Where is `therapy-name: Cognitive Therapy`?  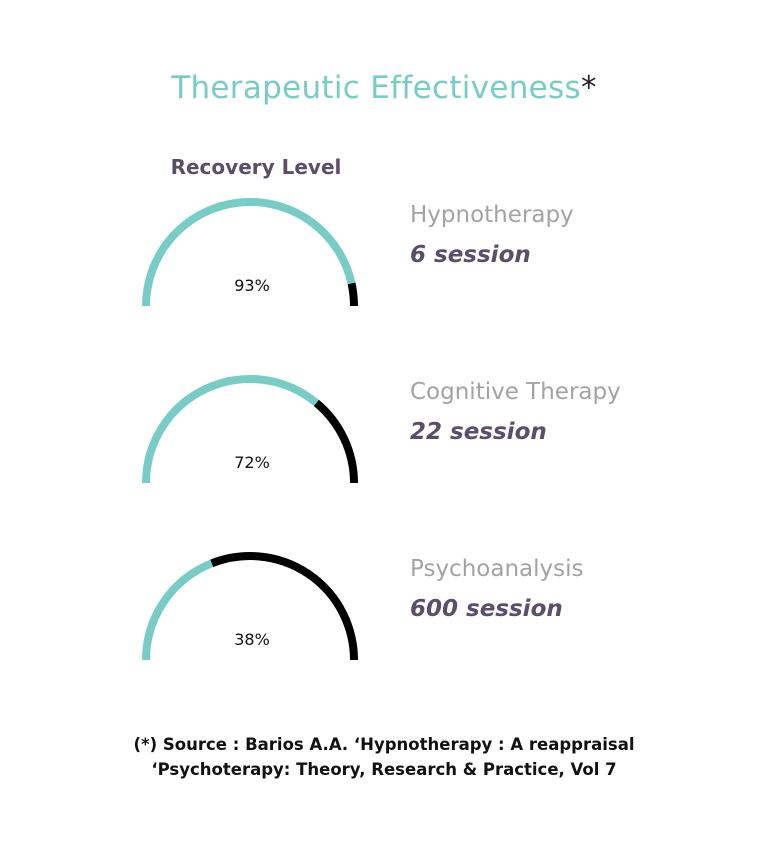
therapy-name: Cognitive Therapy is located at coordinates (515, 392).